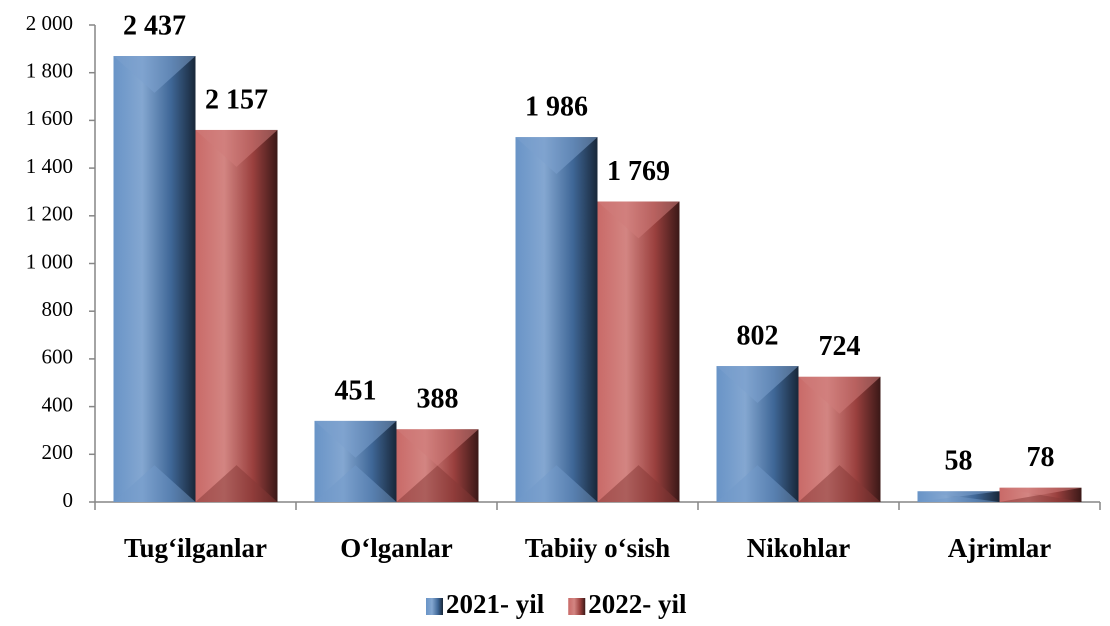  I want to click on y-tick-label: 1 400, so click(49, 166).